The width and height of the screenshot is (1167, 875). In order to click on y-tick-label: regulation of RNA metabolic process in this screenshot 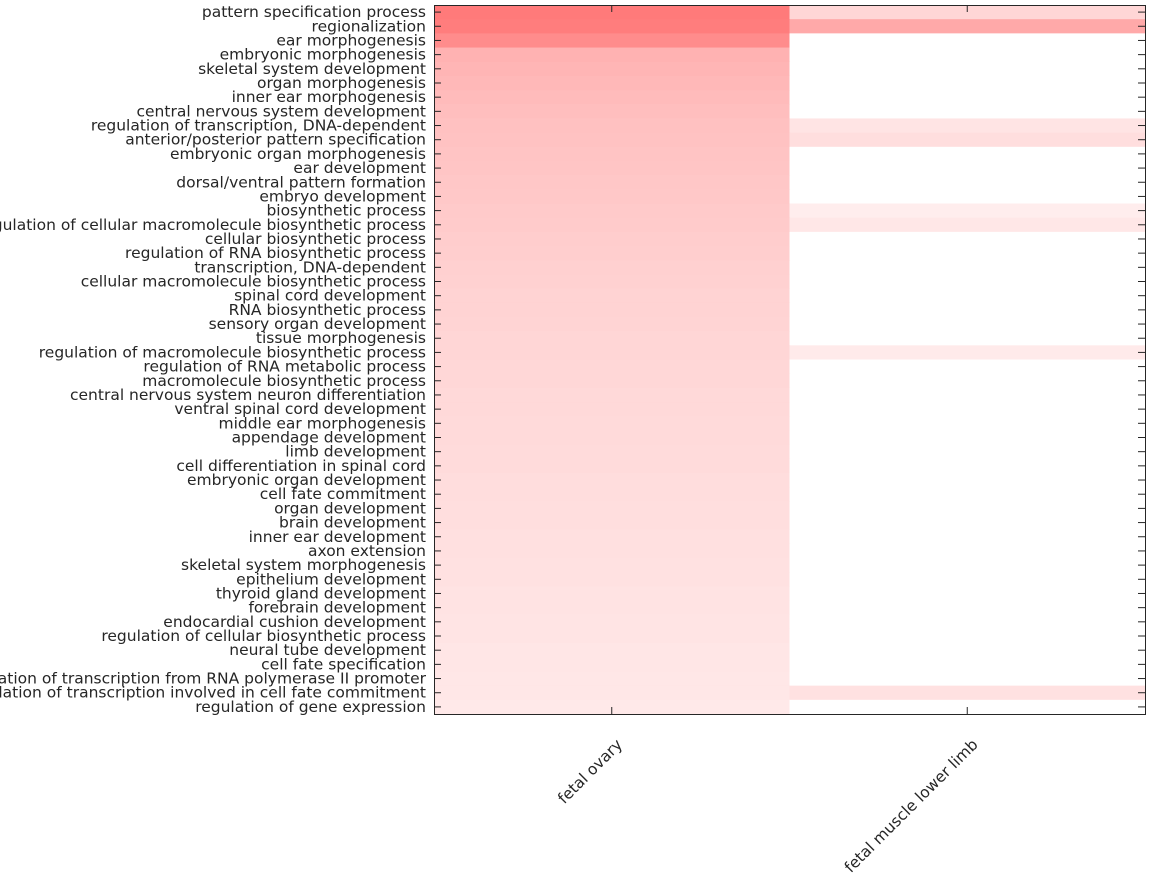, I will do `click(284, 367)`.